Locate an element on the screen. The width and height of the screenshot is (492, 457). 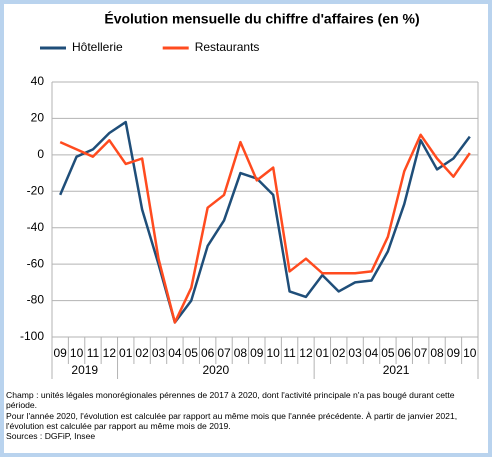
y-tick-label: -20 is located at coordinates (36, 190).